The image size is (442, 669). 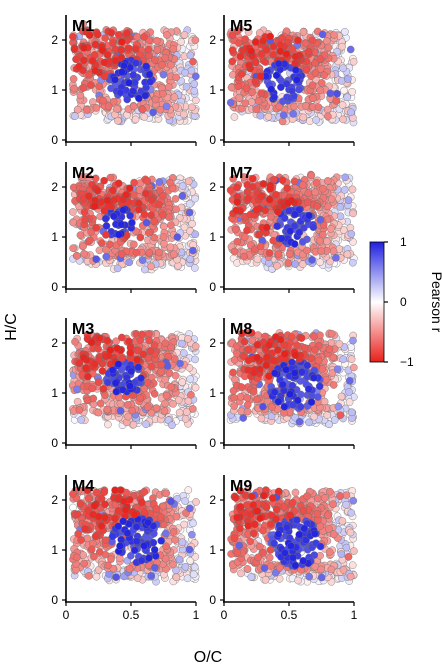 What do you see at coordinates (83, 26) in the screenshot?
I see `panel-label: M1` at bounding box center [83, 26].